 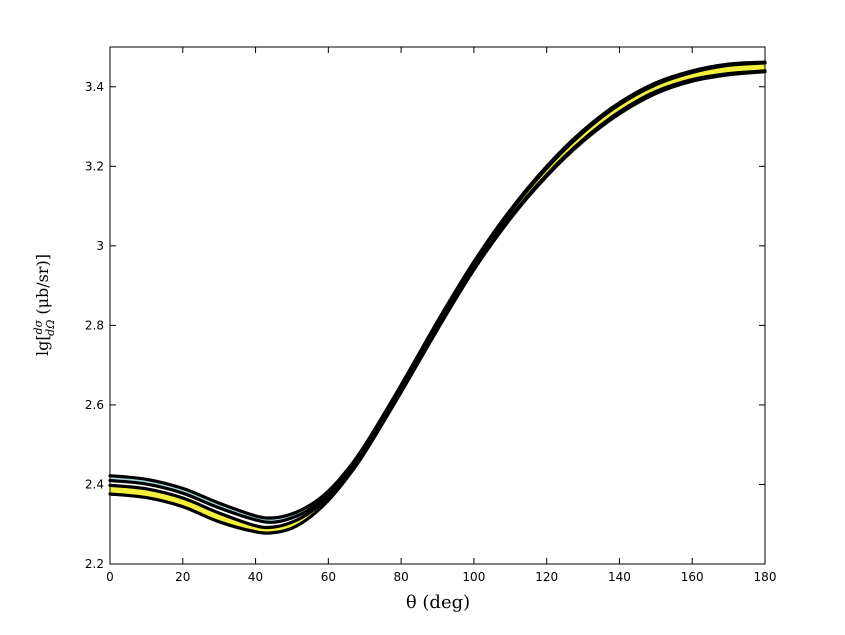 I want to click on y-tick-label: 2.8, so click(x=94, y=325).